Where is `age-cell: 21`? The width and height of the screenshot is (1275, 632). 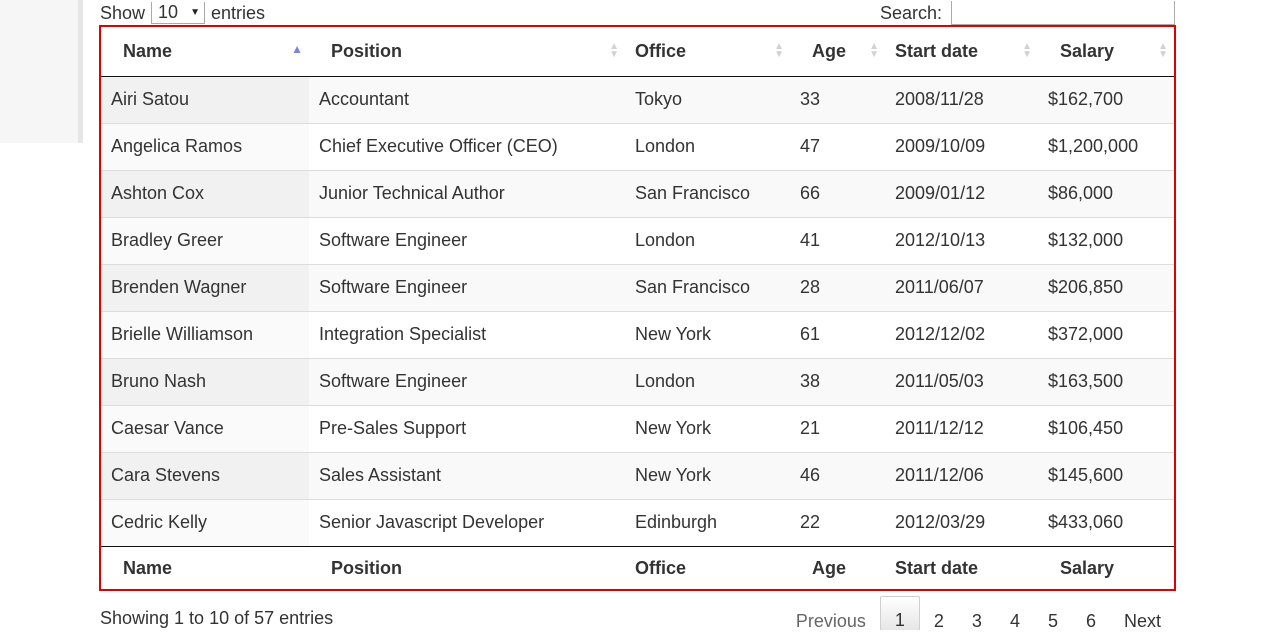 age-cell: 21 is located at coordinates (837, 428).